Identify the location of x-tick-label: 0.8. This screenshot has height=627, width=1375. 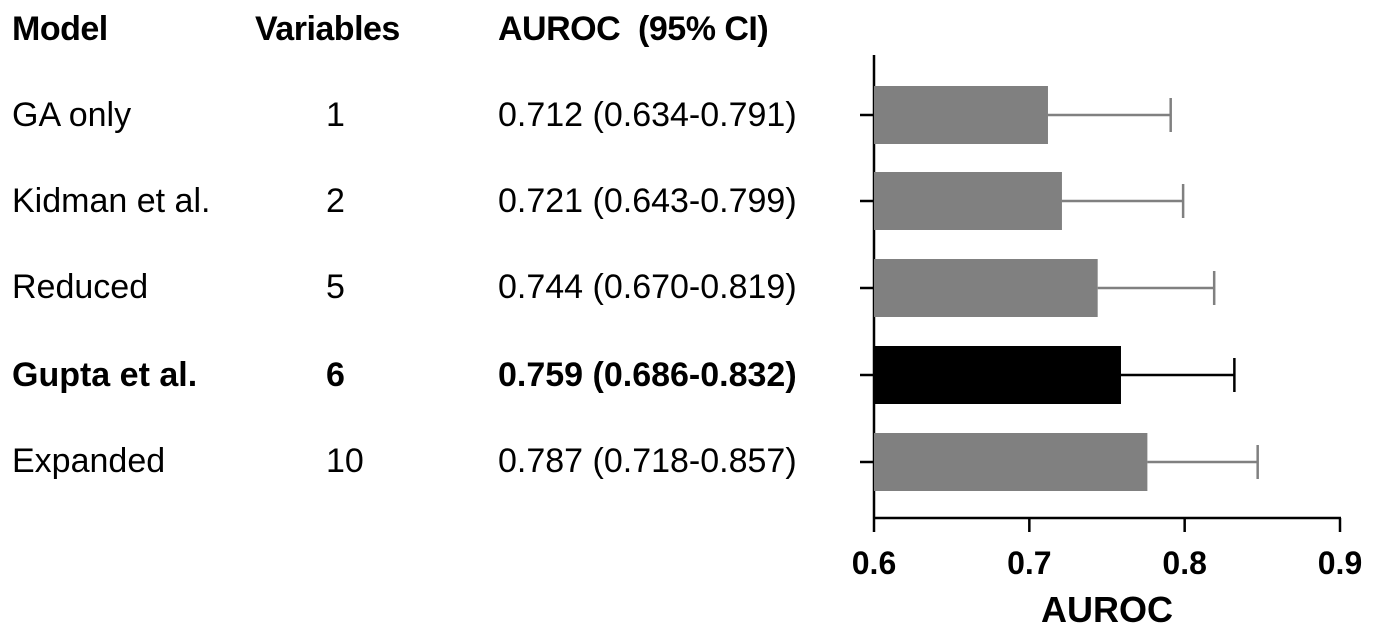
(1184, 563).